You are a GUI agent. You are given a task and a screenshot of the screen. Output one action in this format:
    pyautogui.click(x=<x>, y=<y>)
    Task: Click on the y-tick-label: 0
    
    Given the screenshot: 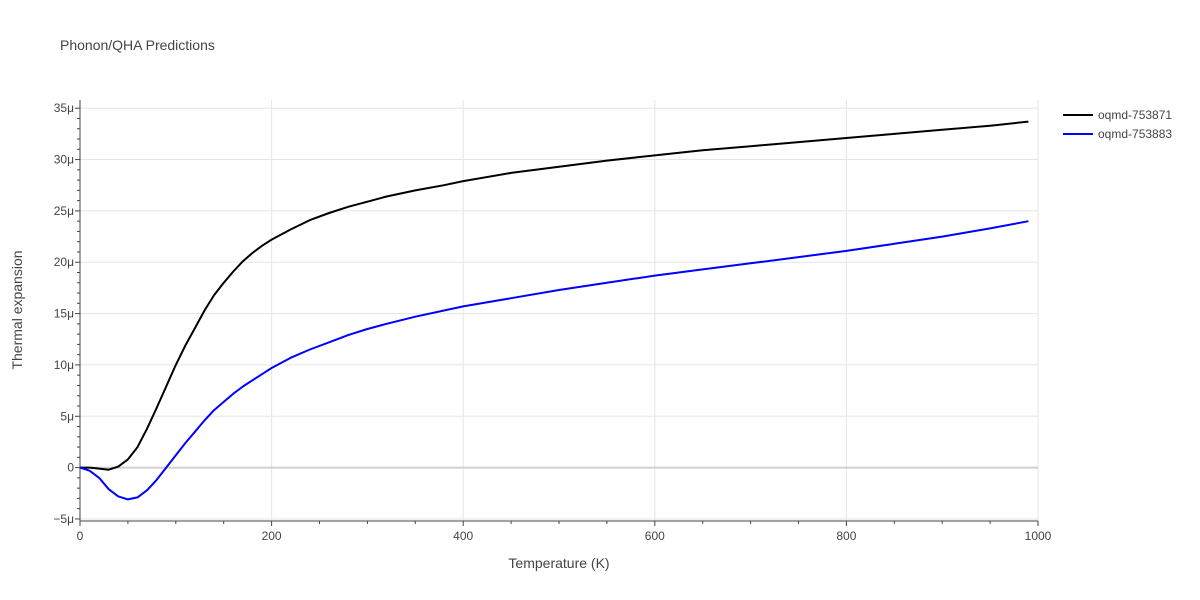 What is the action you would take?
    pyautogui.click(x=70, y=468)
    